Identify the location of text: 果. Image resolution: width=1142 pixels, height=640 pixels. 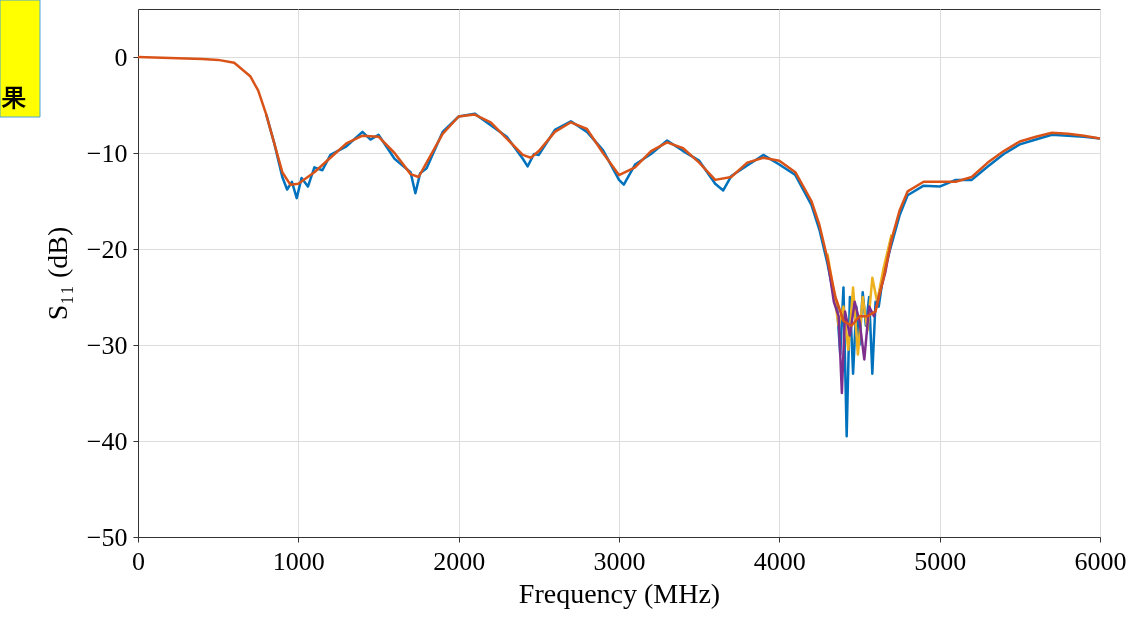
(13, 98).